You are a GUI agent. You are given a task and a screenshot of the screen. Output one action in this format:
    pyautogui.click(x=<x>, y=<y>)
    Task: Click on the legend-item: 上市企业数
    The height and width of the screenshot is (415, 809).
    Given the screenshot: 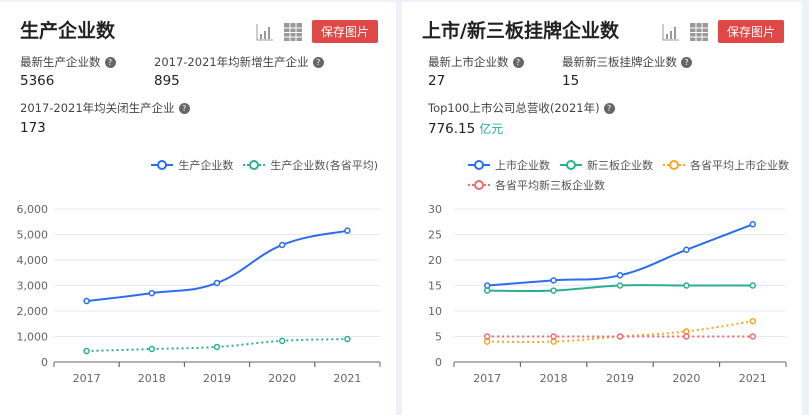 What is the action you would take?
    pyautogui.click(x=509, y=165)
    